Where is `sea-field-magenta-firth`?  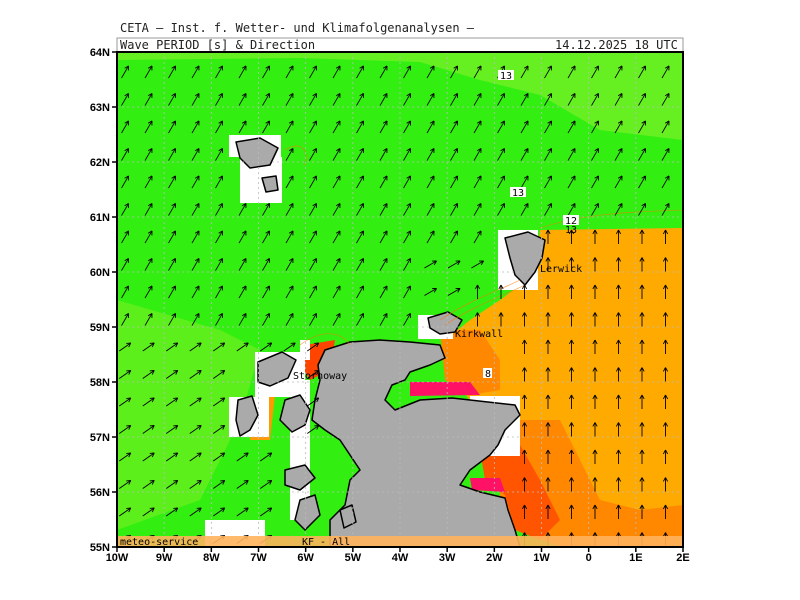
sea-field-magenta-firth is located at coordinates (487, 485).